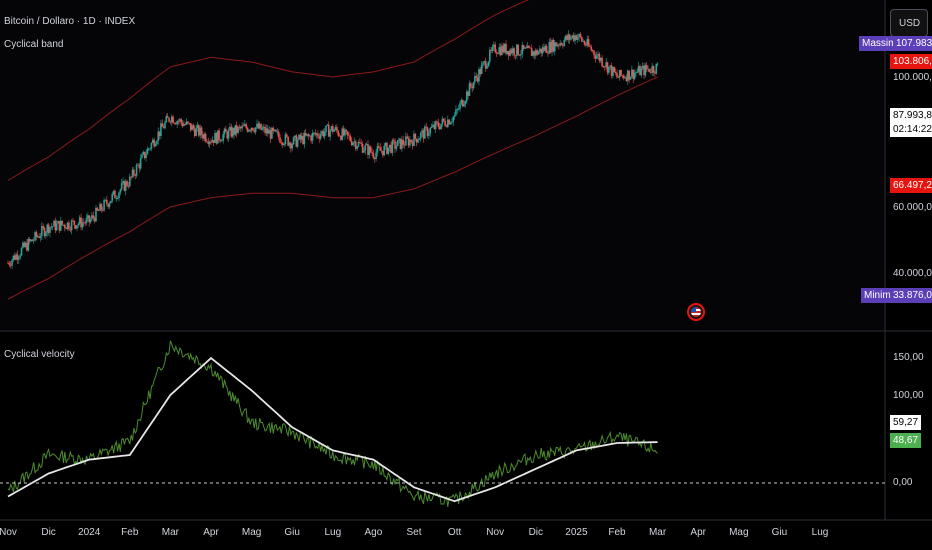 This screenshot has width=932, height=550. Describe the element at coordinates (909, 23) in the screenshot. I see `currency-selector: USD` at that location.